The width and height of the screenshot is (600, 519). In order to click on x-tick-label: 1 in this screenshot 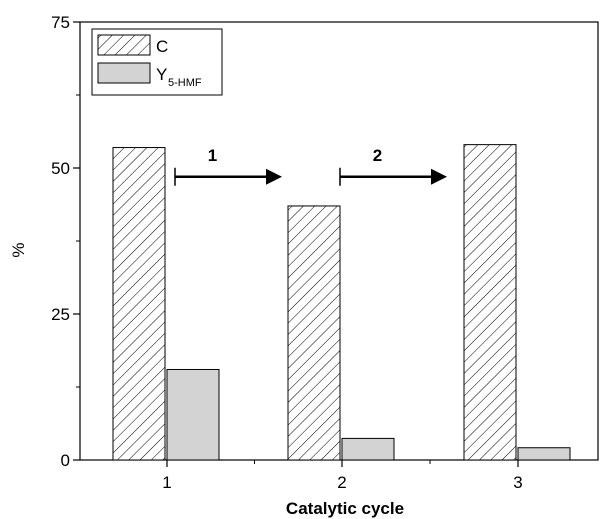, I will do `click(166, 482)`.